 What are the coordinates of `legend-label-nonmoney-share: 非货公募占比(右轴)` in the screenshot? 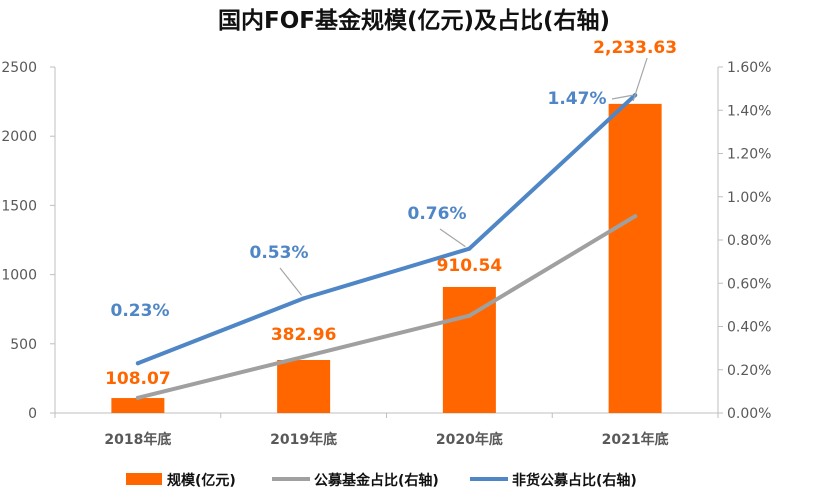 It's located at (574, 480).